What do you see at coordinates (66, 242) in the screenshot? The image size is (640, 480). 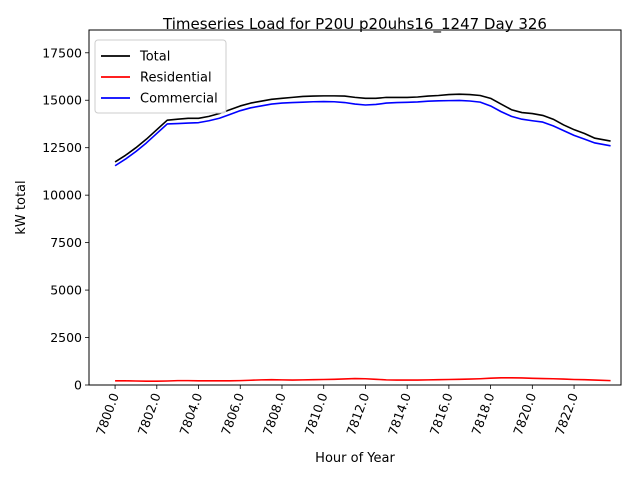 I see `y-tick-label: 7500` at bounding box center [66, 242].